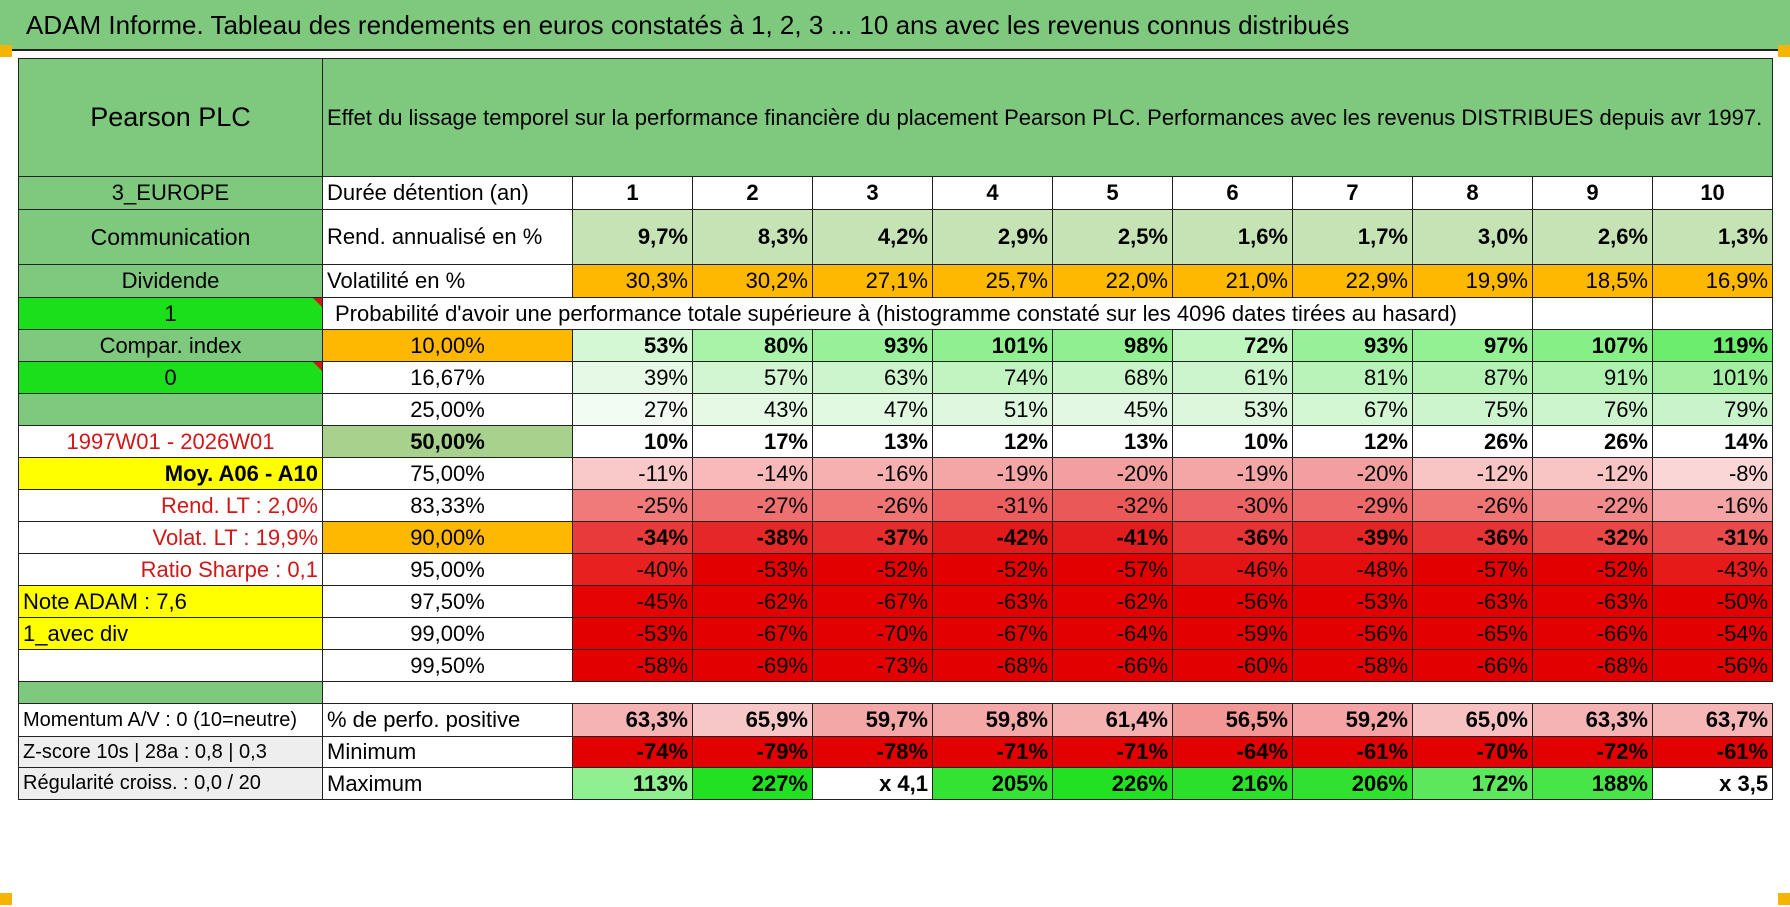 This screenshot has height=907, width=1790. Describe the element at coordinates (1232, 783) in the screenshot. I see `value-cell: 216%` at that location.